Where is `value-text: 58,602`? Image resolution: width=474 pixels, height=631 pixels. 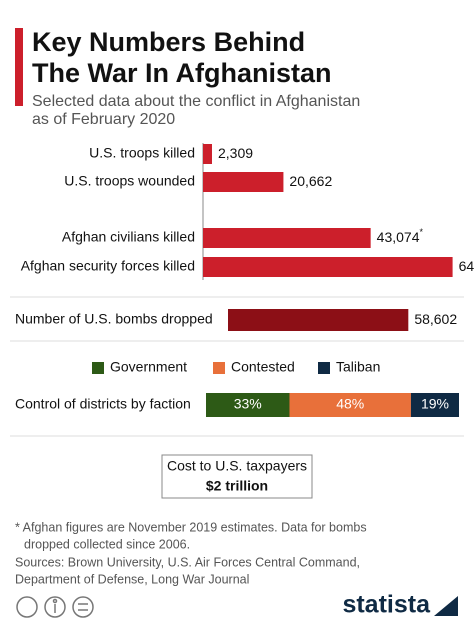 value-text: 58,602 is located at coordinates (435, 319).